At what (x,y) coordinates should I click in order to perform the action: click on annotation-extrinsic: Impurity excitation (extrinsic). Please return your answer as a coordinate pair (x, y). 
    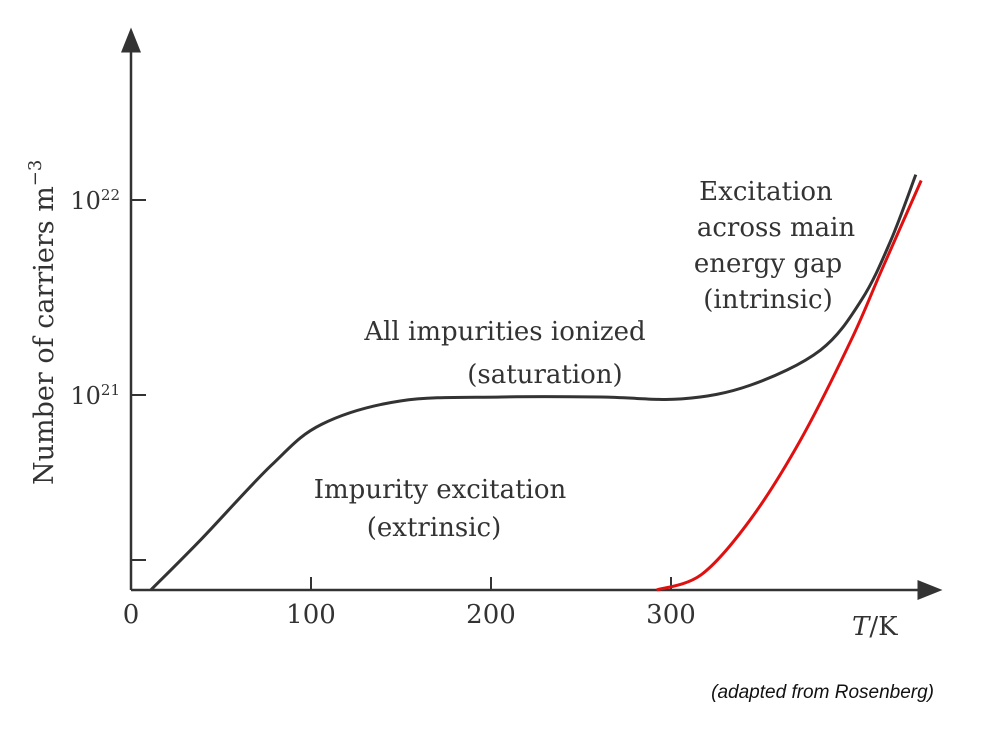
    Looking at the image, I should click on (440, 509).